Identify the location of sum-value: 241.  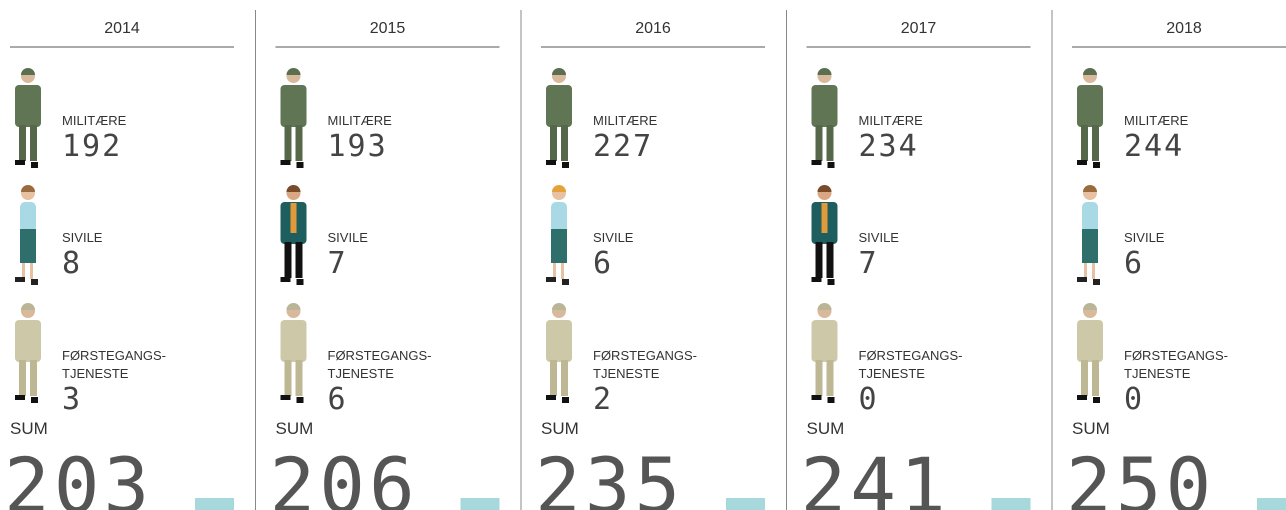
(875, 475).